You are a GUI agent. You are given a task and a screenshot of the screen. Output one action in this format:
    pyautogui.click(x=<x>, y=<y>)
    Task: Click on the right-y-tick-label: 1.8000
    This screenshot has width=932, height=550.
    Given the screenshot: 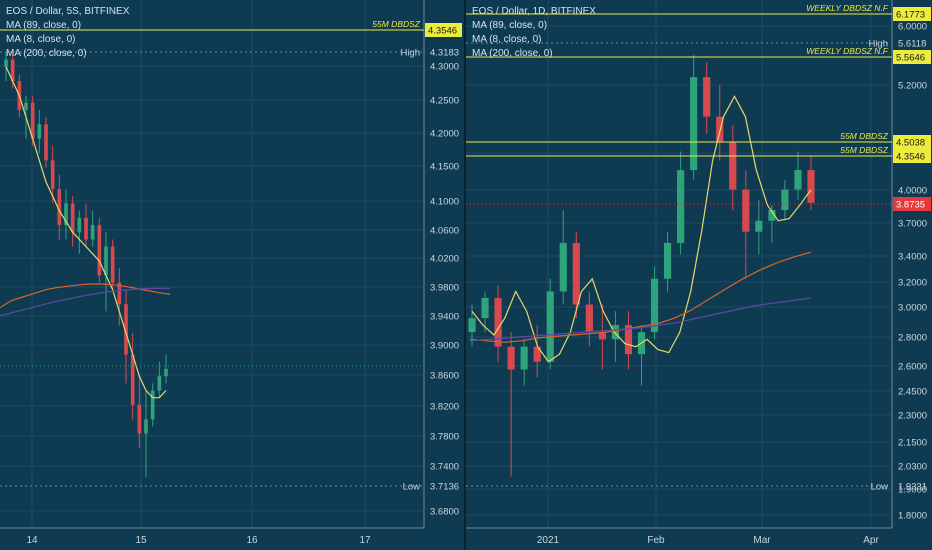 What is the action you would take?
    pyautogui.click(x=912, y=516)
    